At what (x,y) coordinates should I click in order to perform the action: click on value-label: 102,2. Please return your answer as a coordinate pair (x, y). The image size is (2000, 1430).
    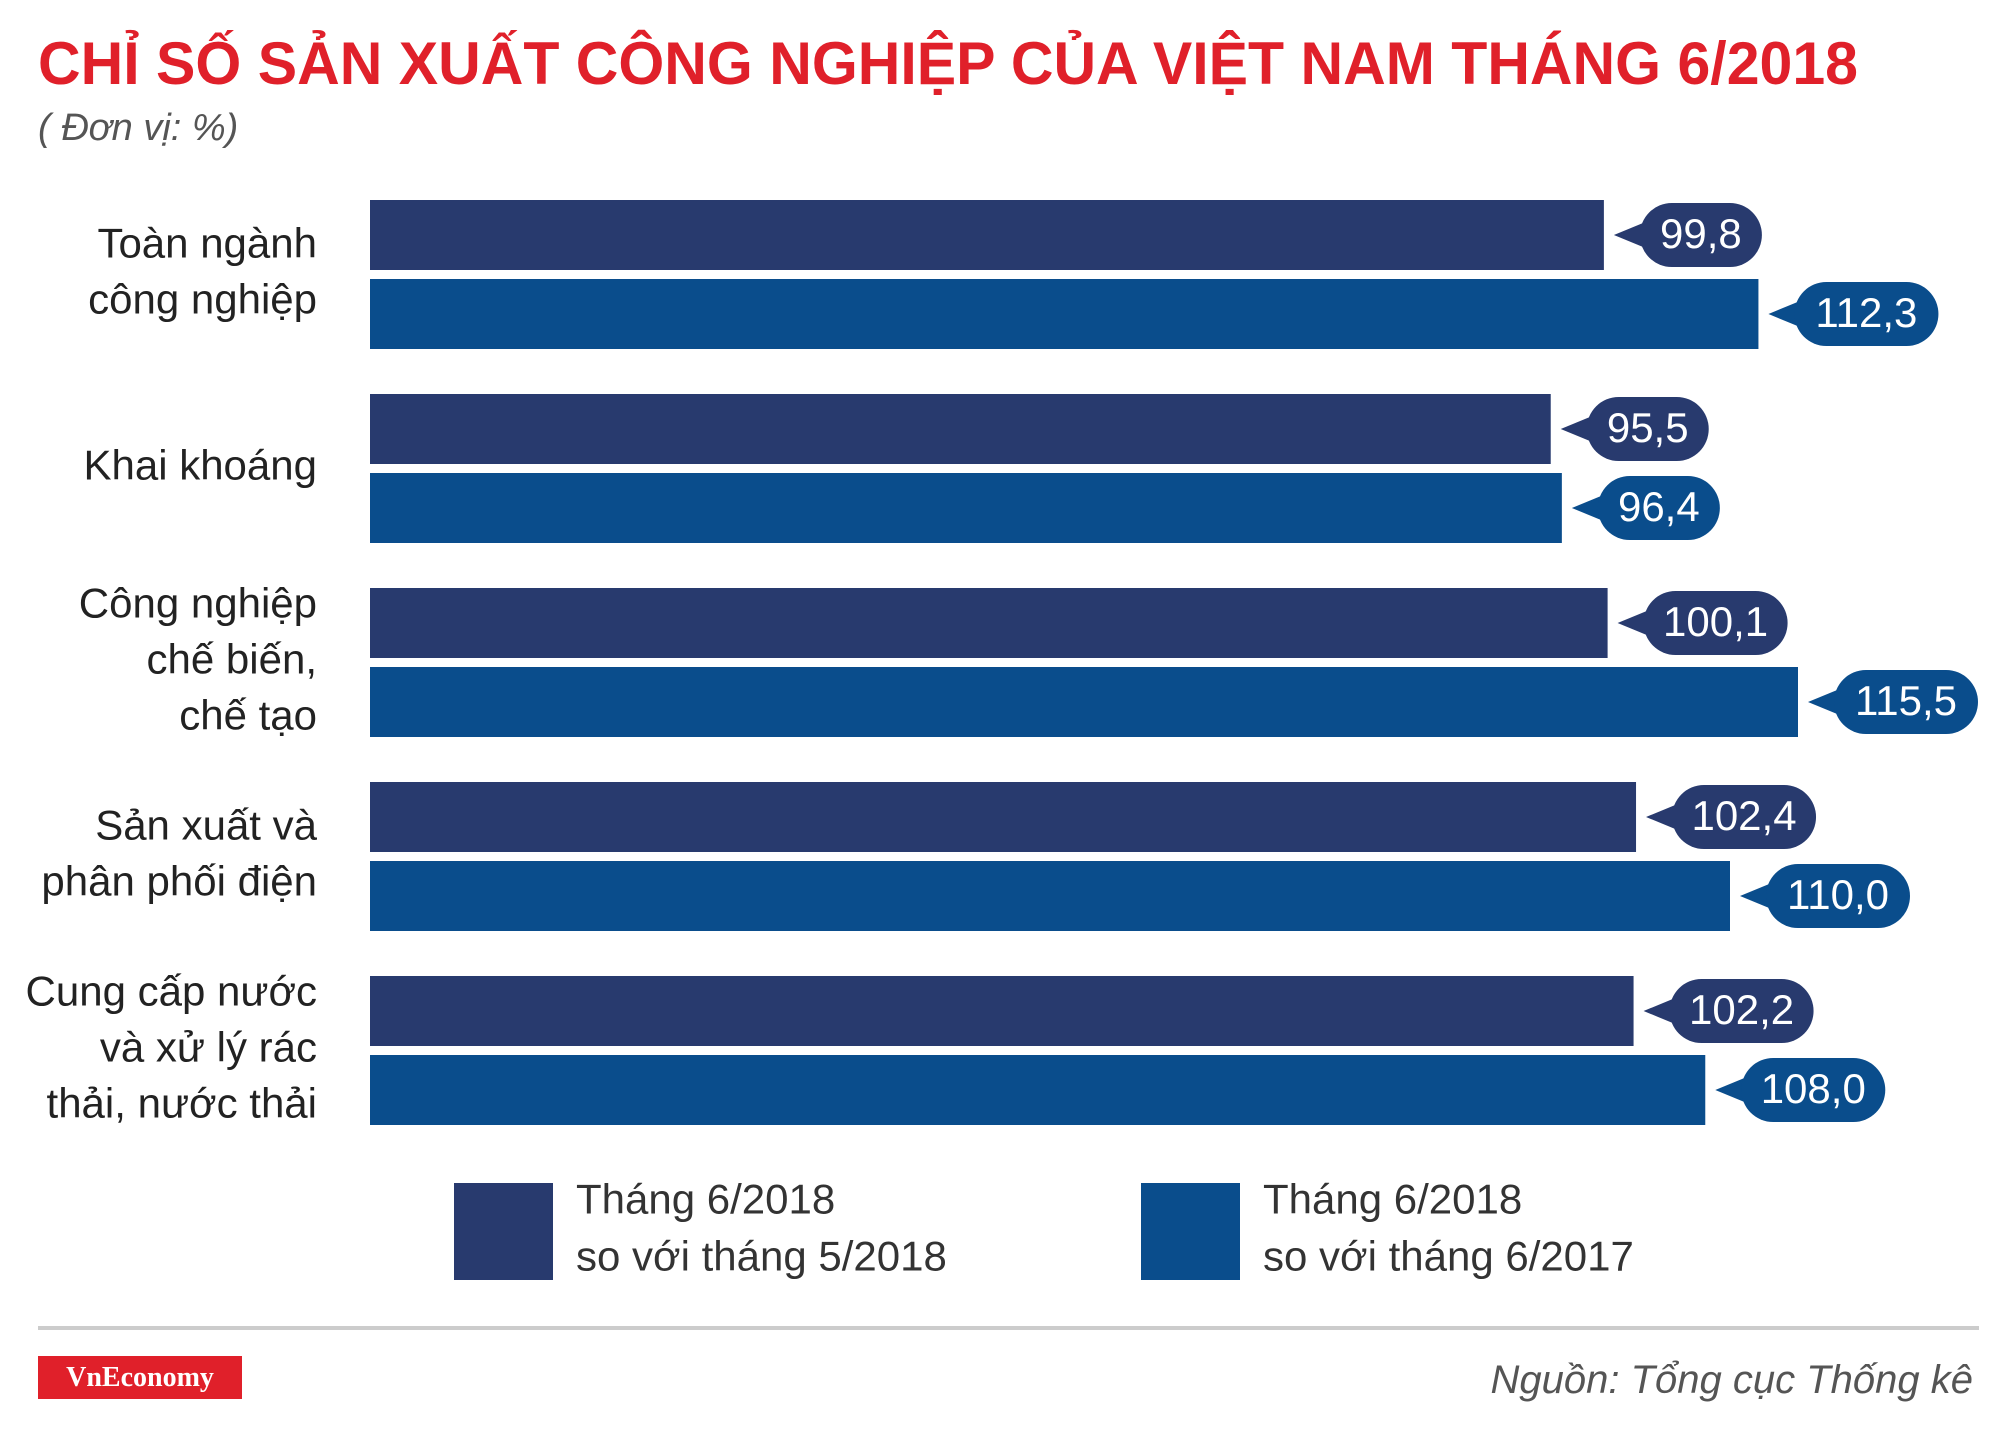
    Looking at the image, I should click on (1741, 1009).